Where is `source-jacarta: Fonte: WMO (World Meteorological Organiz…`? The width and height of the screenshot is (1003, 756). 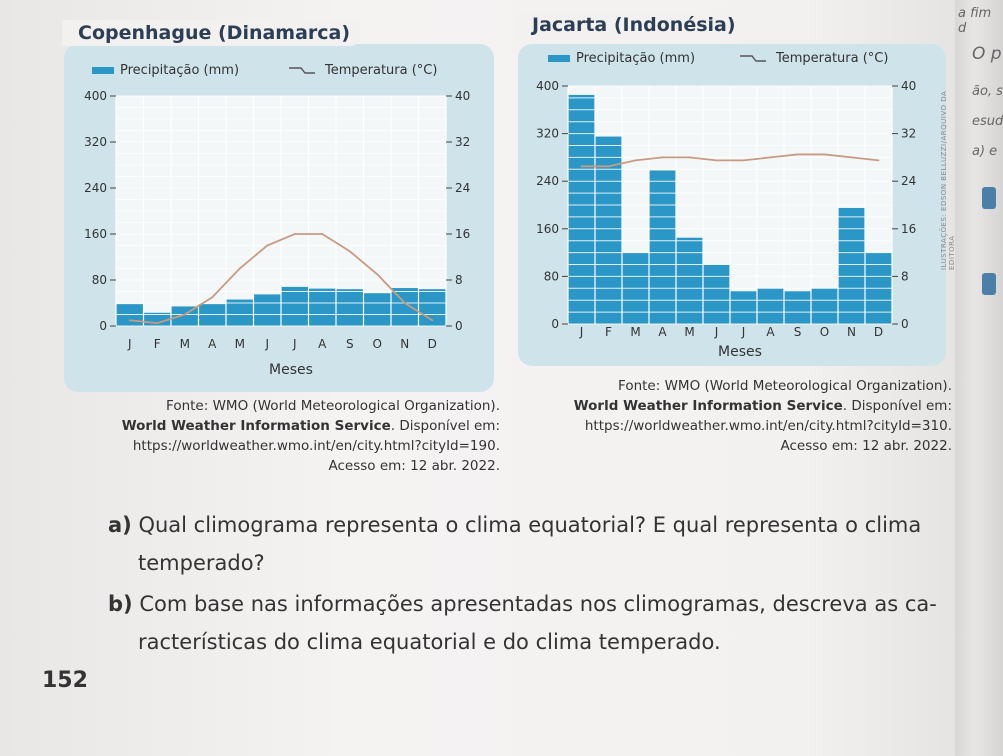
source-jacarta: Fonte: WMO (World Meteorological Organiz… is located at coordinates (756, 416).